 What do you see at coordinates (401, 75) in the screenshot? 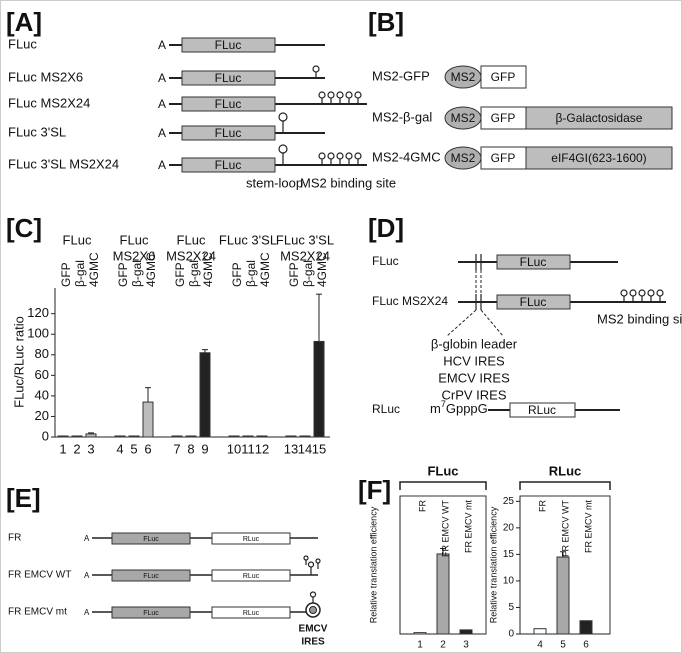
I see `construct-label: MS2-GFP` at bounding box center [401, 75].